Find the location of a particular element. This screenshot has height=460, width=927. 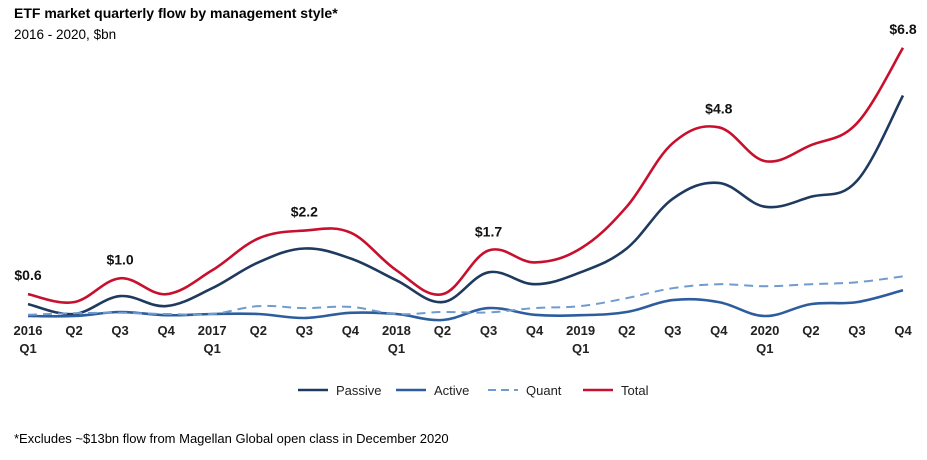

legend: Passive Active Quant Total is located at coordinates (473, 390).